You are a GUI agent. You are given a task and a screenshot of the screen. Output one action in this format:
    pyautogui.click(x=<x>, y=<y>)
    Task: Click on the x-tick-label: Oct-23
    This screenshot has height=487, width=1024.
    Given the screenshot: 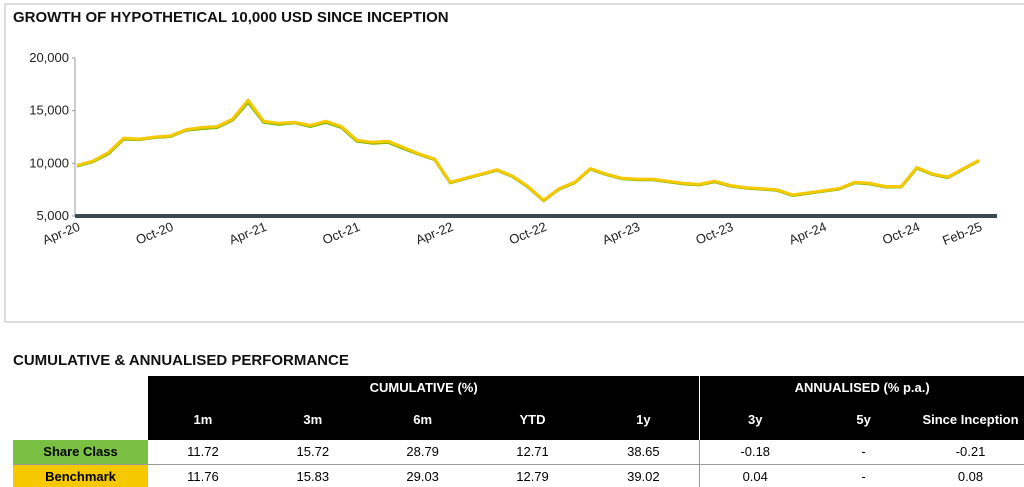 What is the action you would take?
    pyautogui.click(x=715, y=233)
    